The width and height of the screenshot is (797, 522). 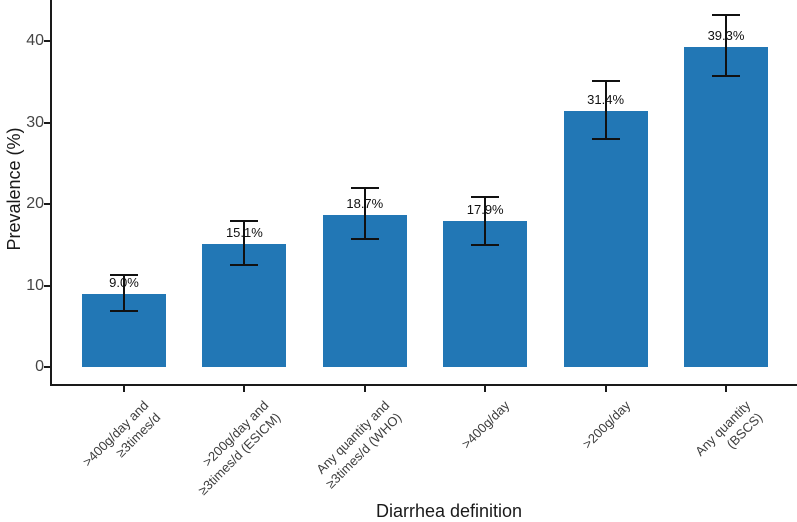 I want to click on bar-value-label: 31.4%, so click(x=606, y=99).